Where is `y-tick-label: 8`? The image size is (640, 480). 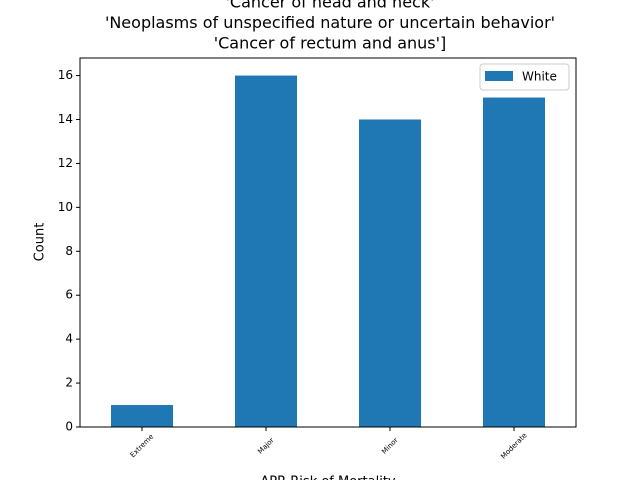 y-tick-label: 8 is located at coordinates (69, 251).